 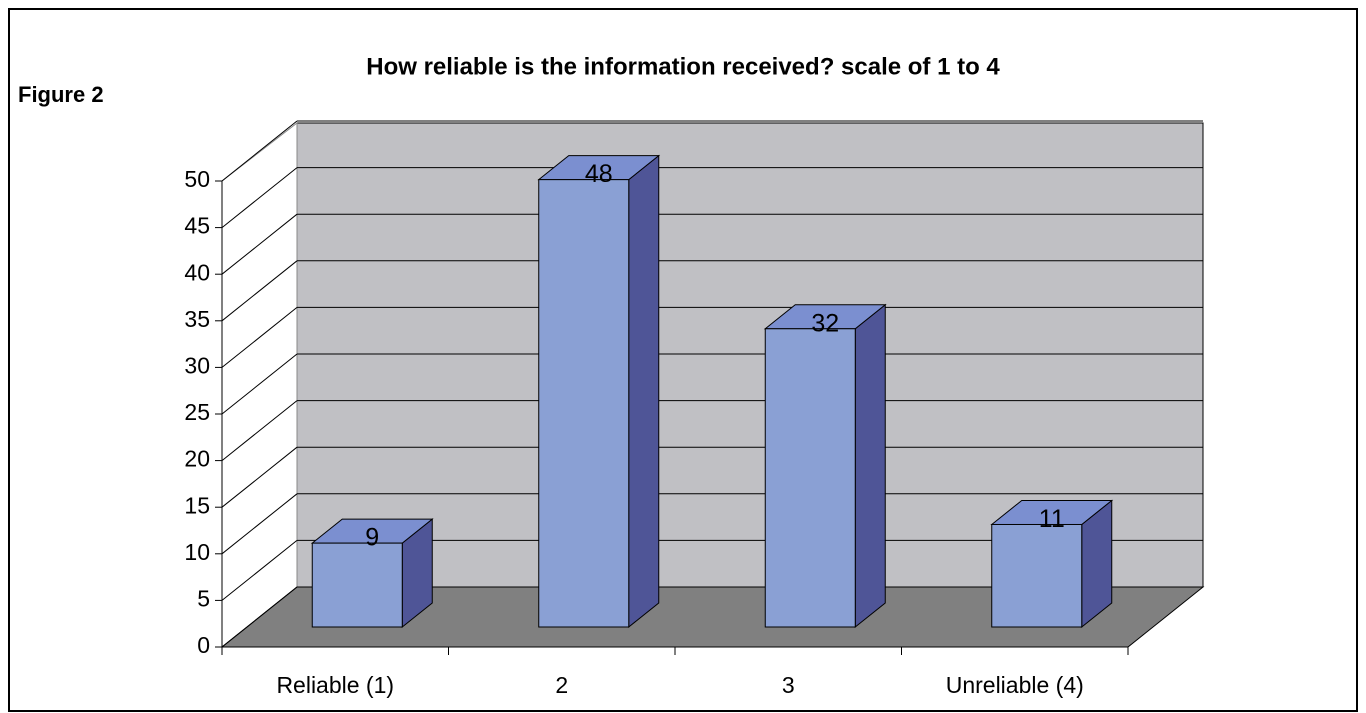 What do you see at coordinates (561, 685) in the screenshot?
I see `x-tick-label: 2` at bounding box center [561, 685].